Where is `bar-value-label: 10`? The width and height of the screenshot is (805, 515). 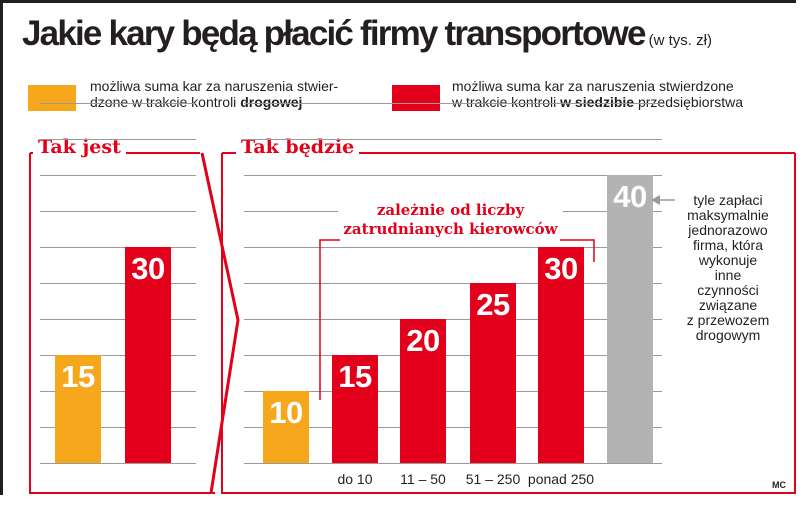 bar-value-label: 10 is located at coordinates (286, 412).